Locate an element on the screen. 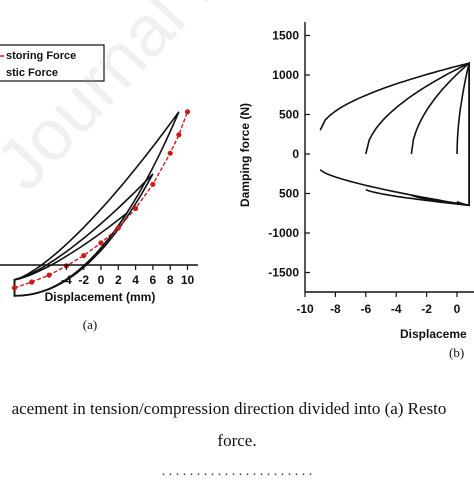  figure-caption-line-2: force. is located at coordinates (237, 440).